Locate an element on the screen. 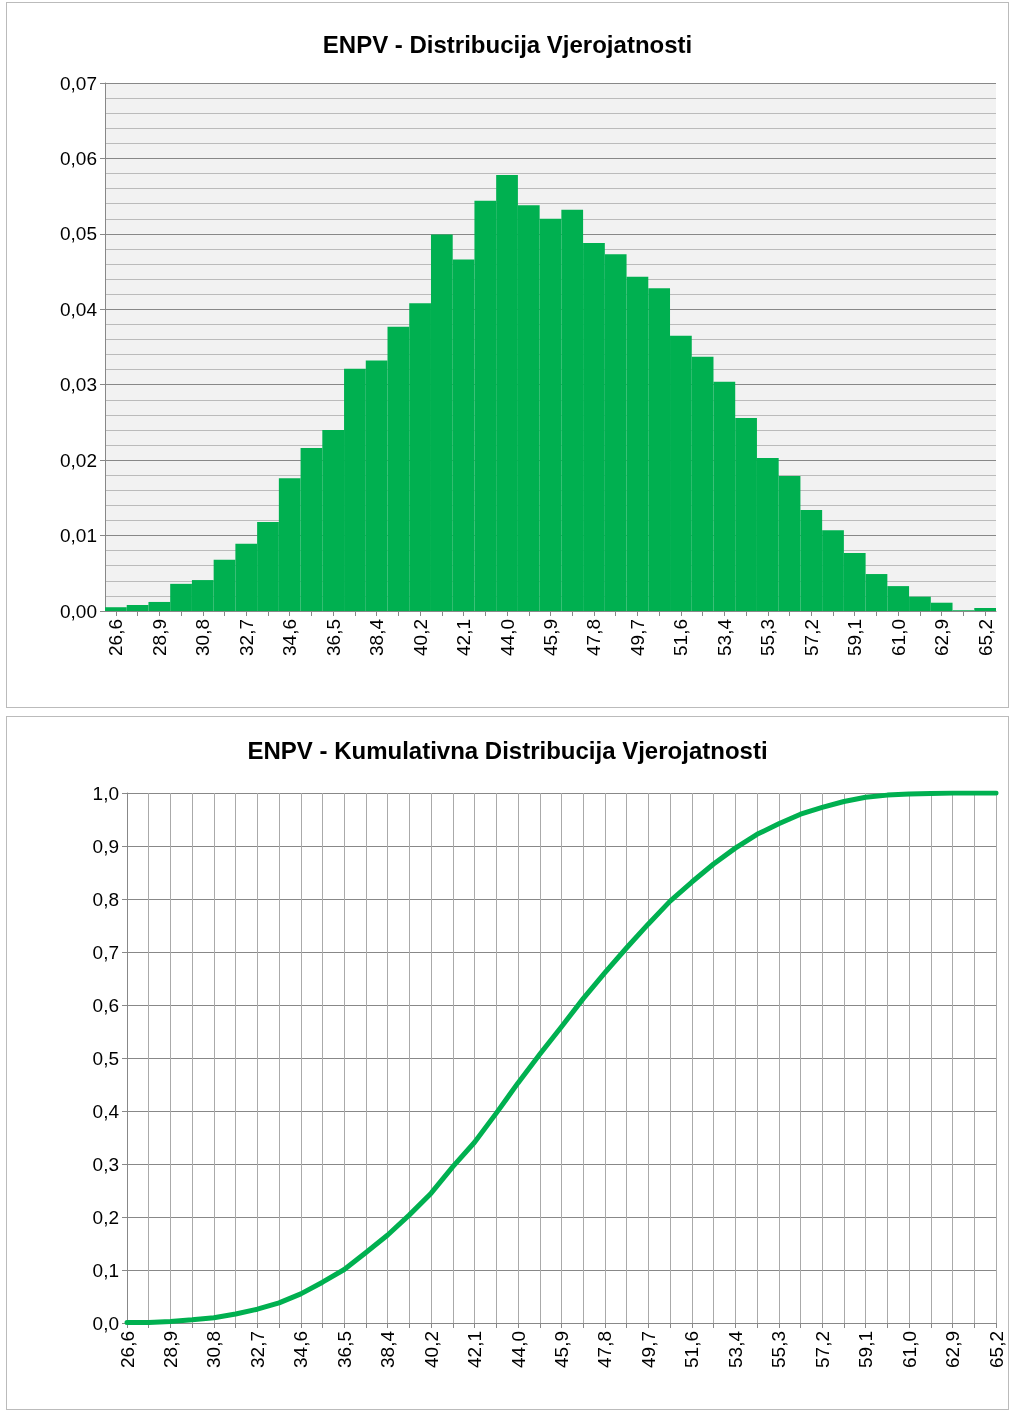  y-tick-label: 0,03 is located at coordinates (78, 385).